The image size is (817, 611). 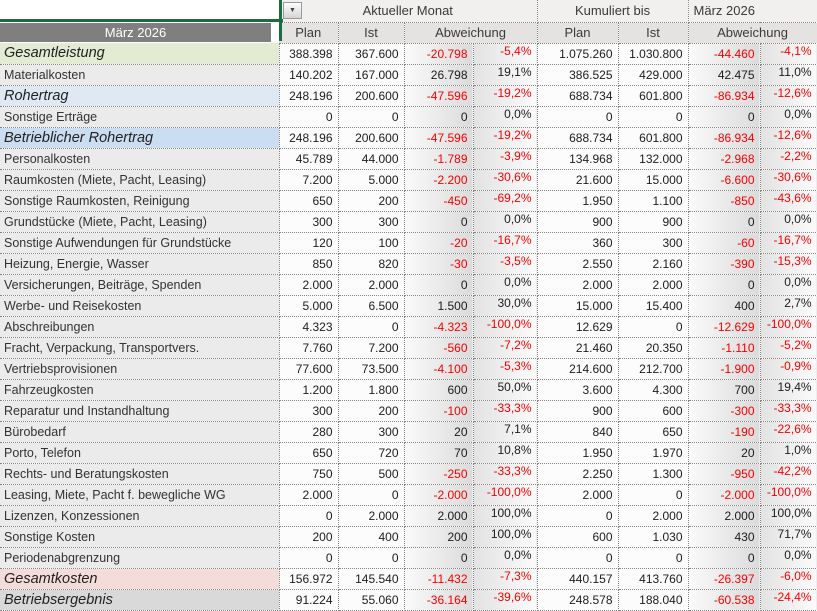 What do you see at coordinates (578, 159) in the screenshot?
I see `cell-cumulative-plan: 134.968` at bounding box center [578, 159].